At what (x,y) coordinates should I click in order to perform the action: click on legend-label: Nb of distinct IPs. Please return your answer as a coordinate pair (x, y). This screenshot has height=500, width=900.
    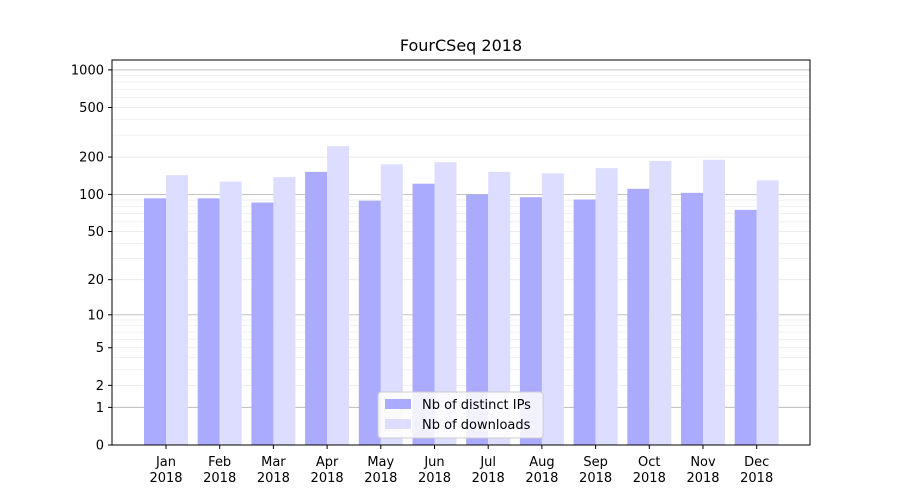
    Looking at the image, I should click on (476, 405).